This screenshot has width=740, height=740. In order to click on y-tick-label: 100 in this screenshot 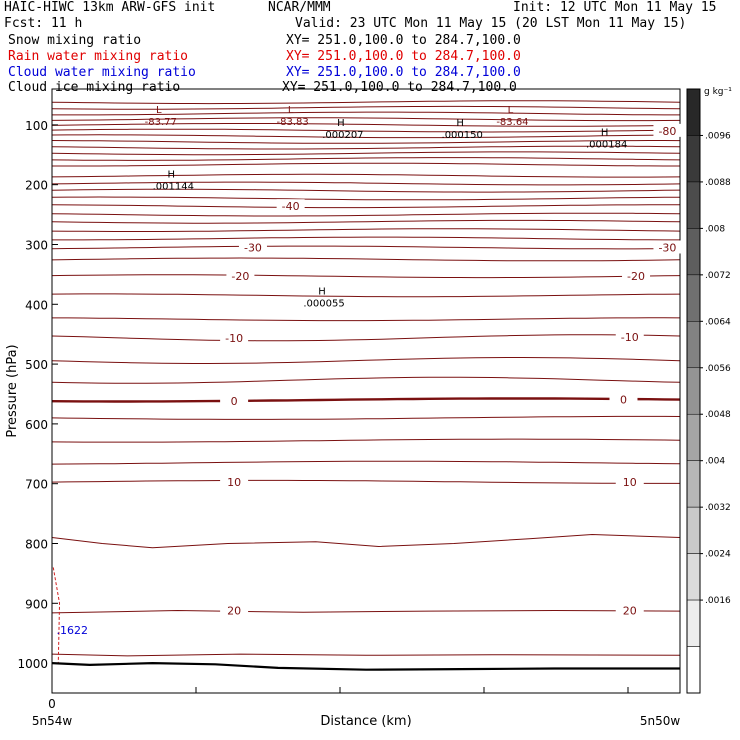, I will do `click(36, 126)`.